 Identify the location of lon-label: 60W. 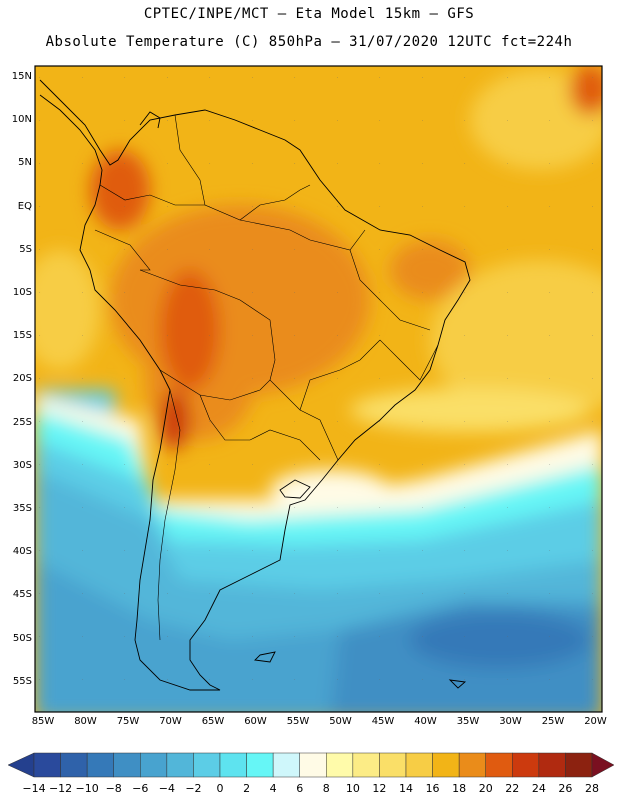
(255, 721).